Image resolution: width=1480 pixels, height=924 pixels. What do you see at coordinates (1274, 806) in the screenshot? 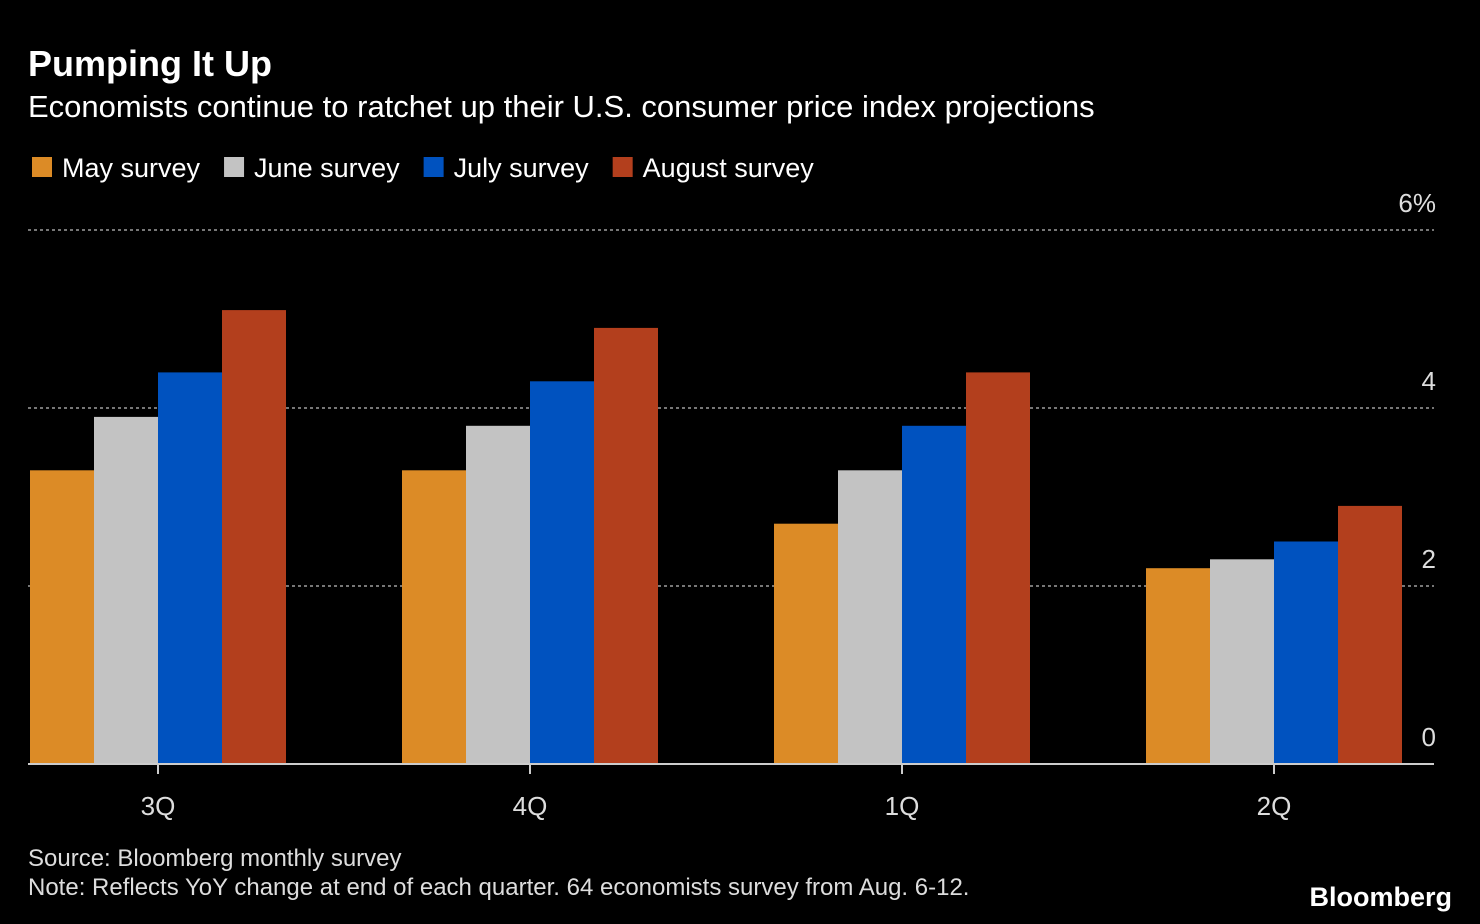
I see `x-tick-label: 2Q` at bounding box center [1274, 806].